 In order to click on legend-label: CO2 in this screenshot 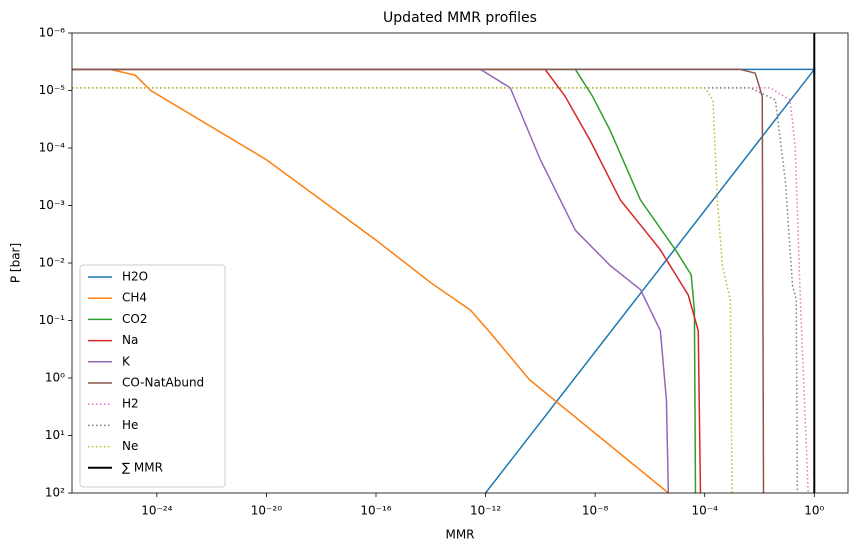, I will do `click(134, 319)`.